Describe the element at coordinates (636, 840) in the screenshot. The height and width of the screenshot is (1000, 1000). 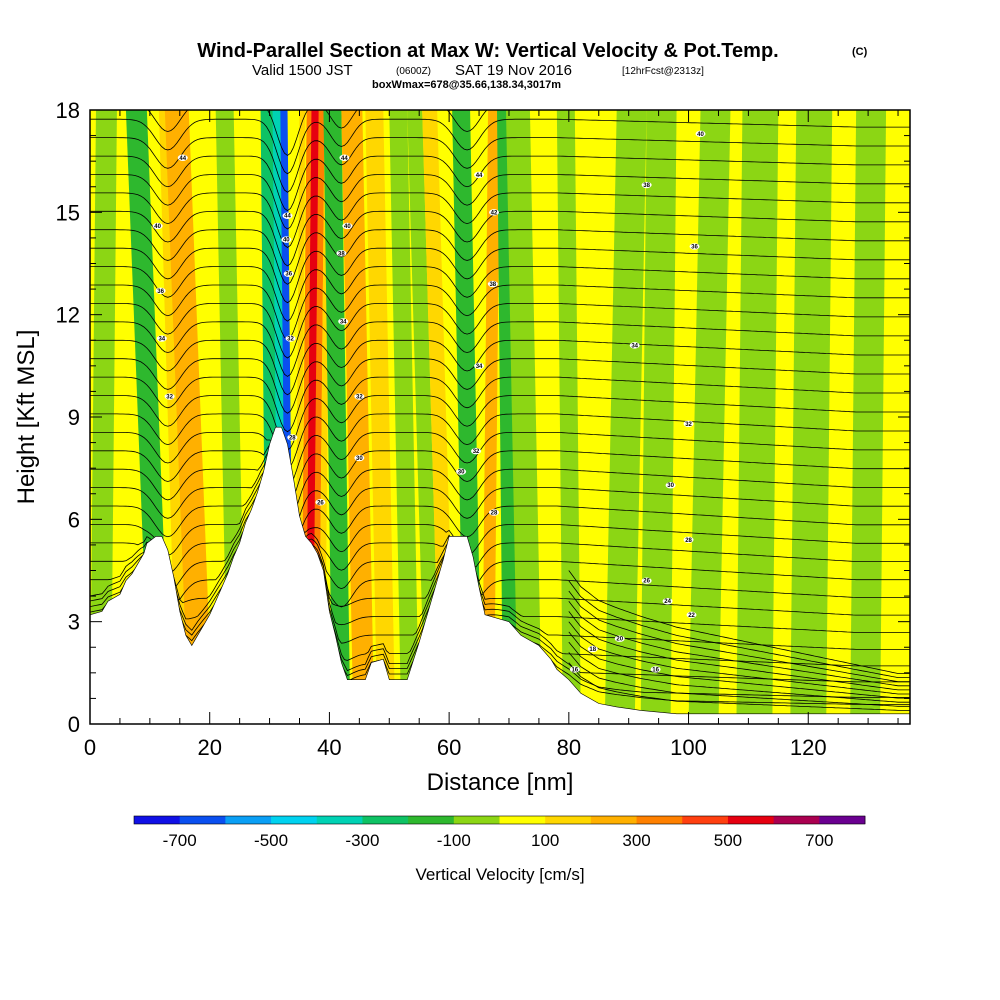
I see `colorbar-tick-label: 300` at that location.